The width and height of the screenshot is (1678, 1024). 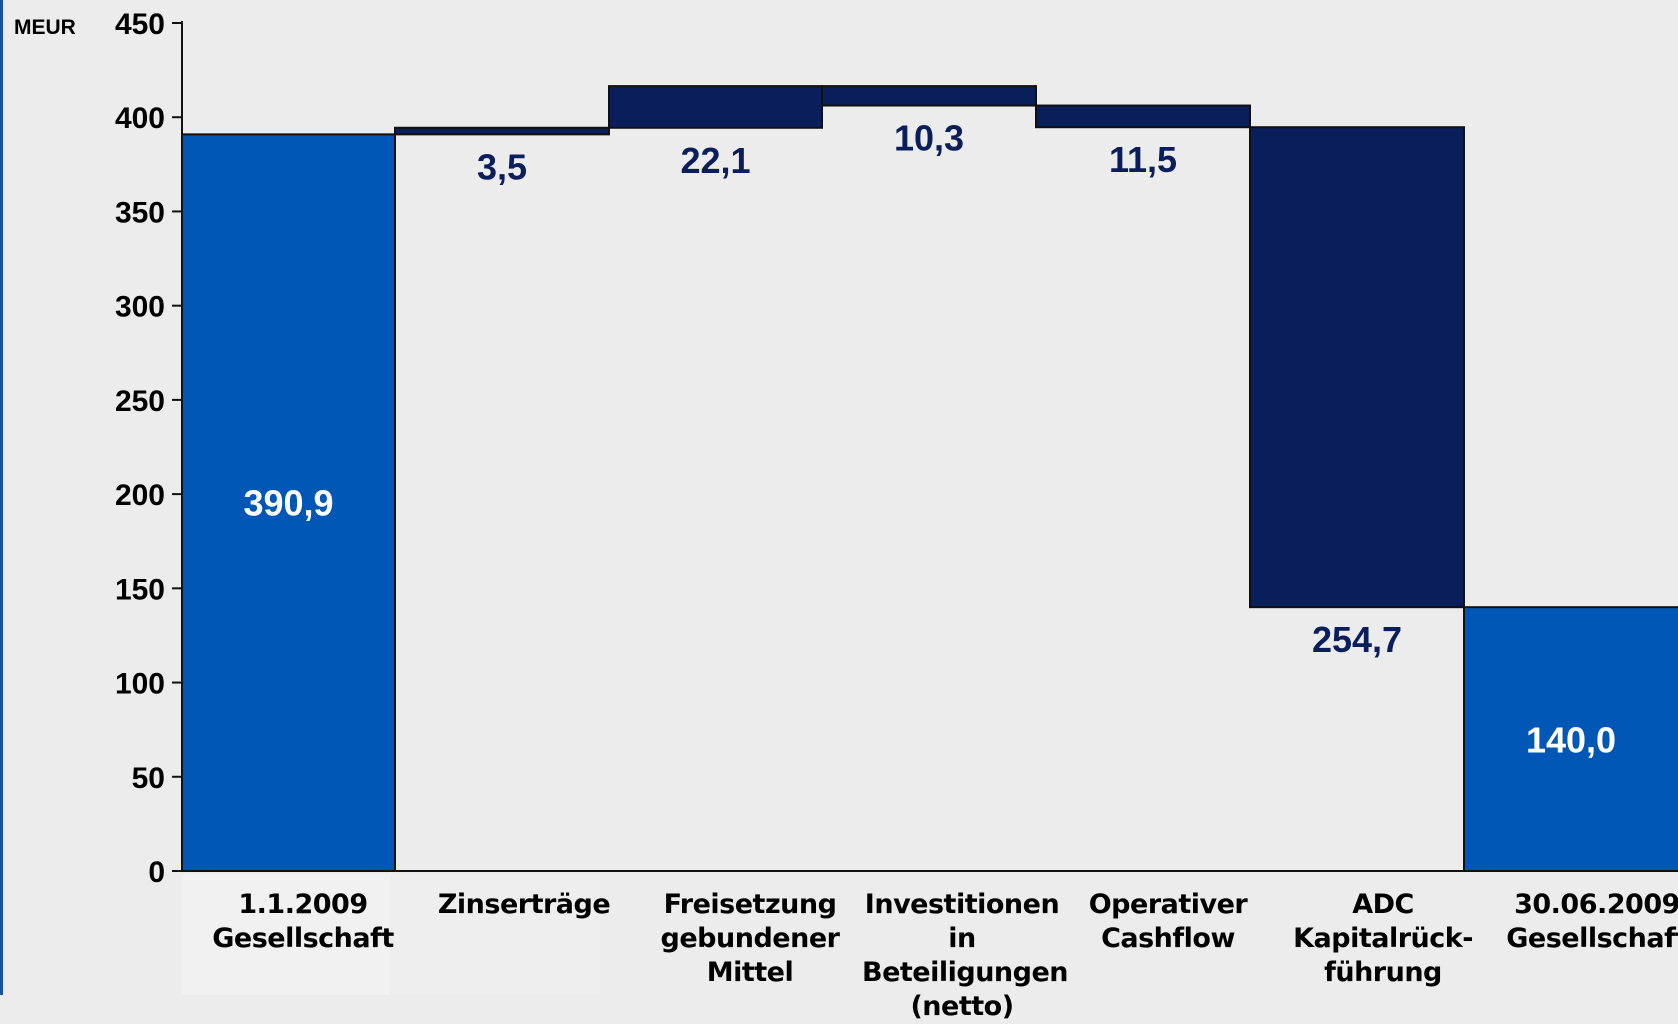 I want to click on y-tick-label: 100, so click(x=140, y=684).